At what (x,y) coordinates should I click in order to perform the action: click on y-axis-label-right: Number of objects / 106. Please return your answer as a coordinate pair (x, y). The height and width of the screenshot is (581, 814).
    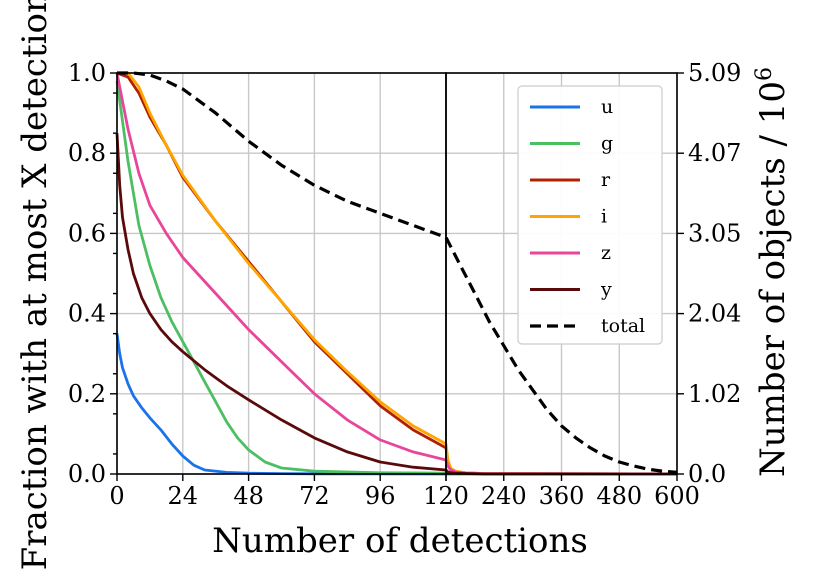
    Looking at the image, I should click on (772, 272).